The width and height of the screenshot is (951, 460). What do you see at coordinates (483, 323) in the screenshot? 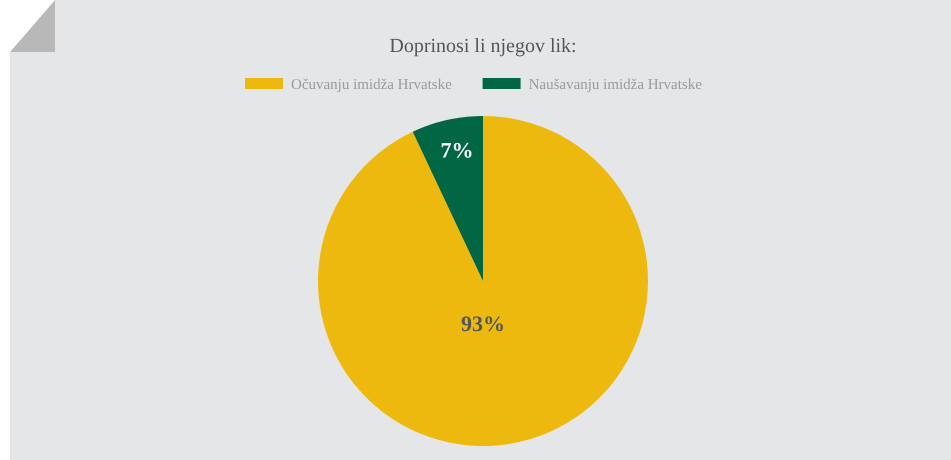
I see `data-label: 93%` at bounding box center [483, 323].